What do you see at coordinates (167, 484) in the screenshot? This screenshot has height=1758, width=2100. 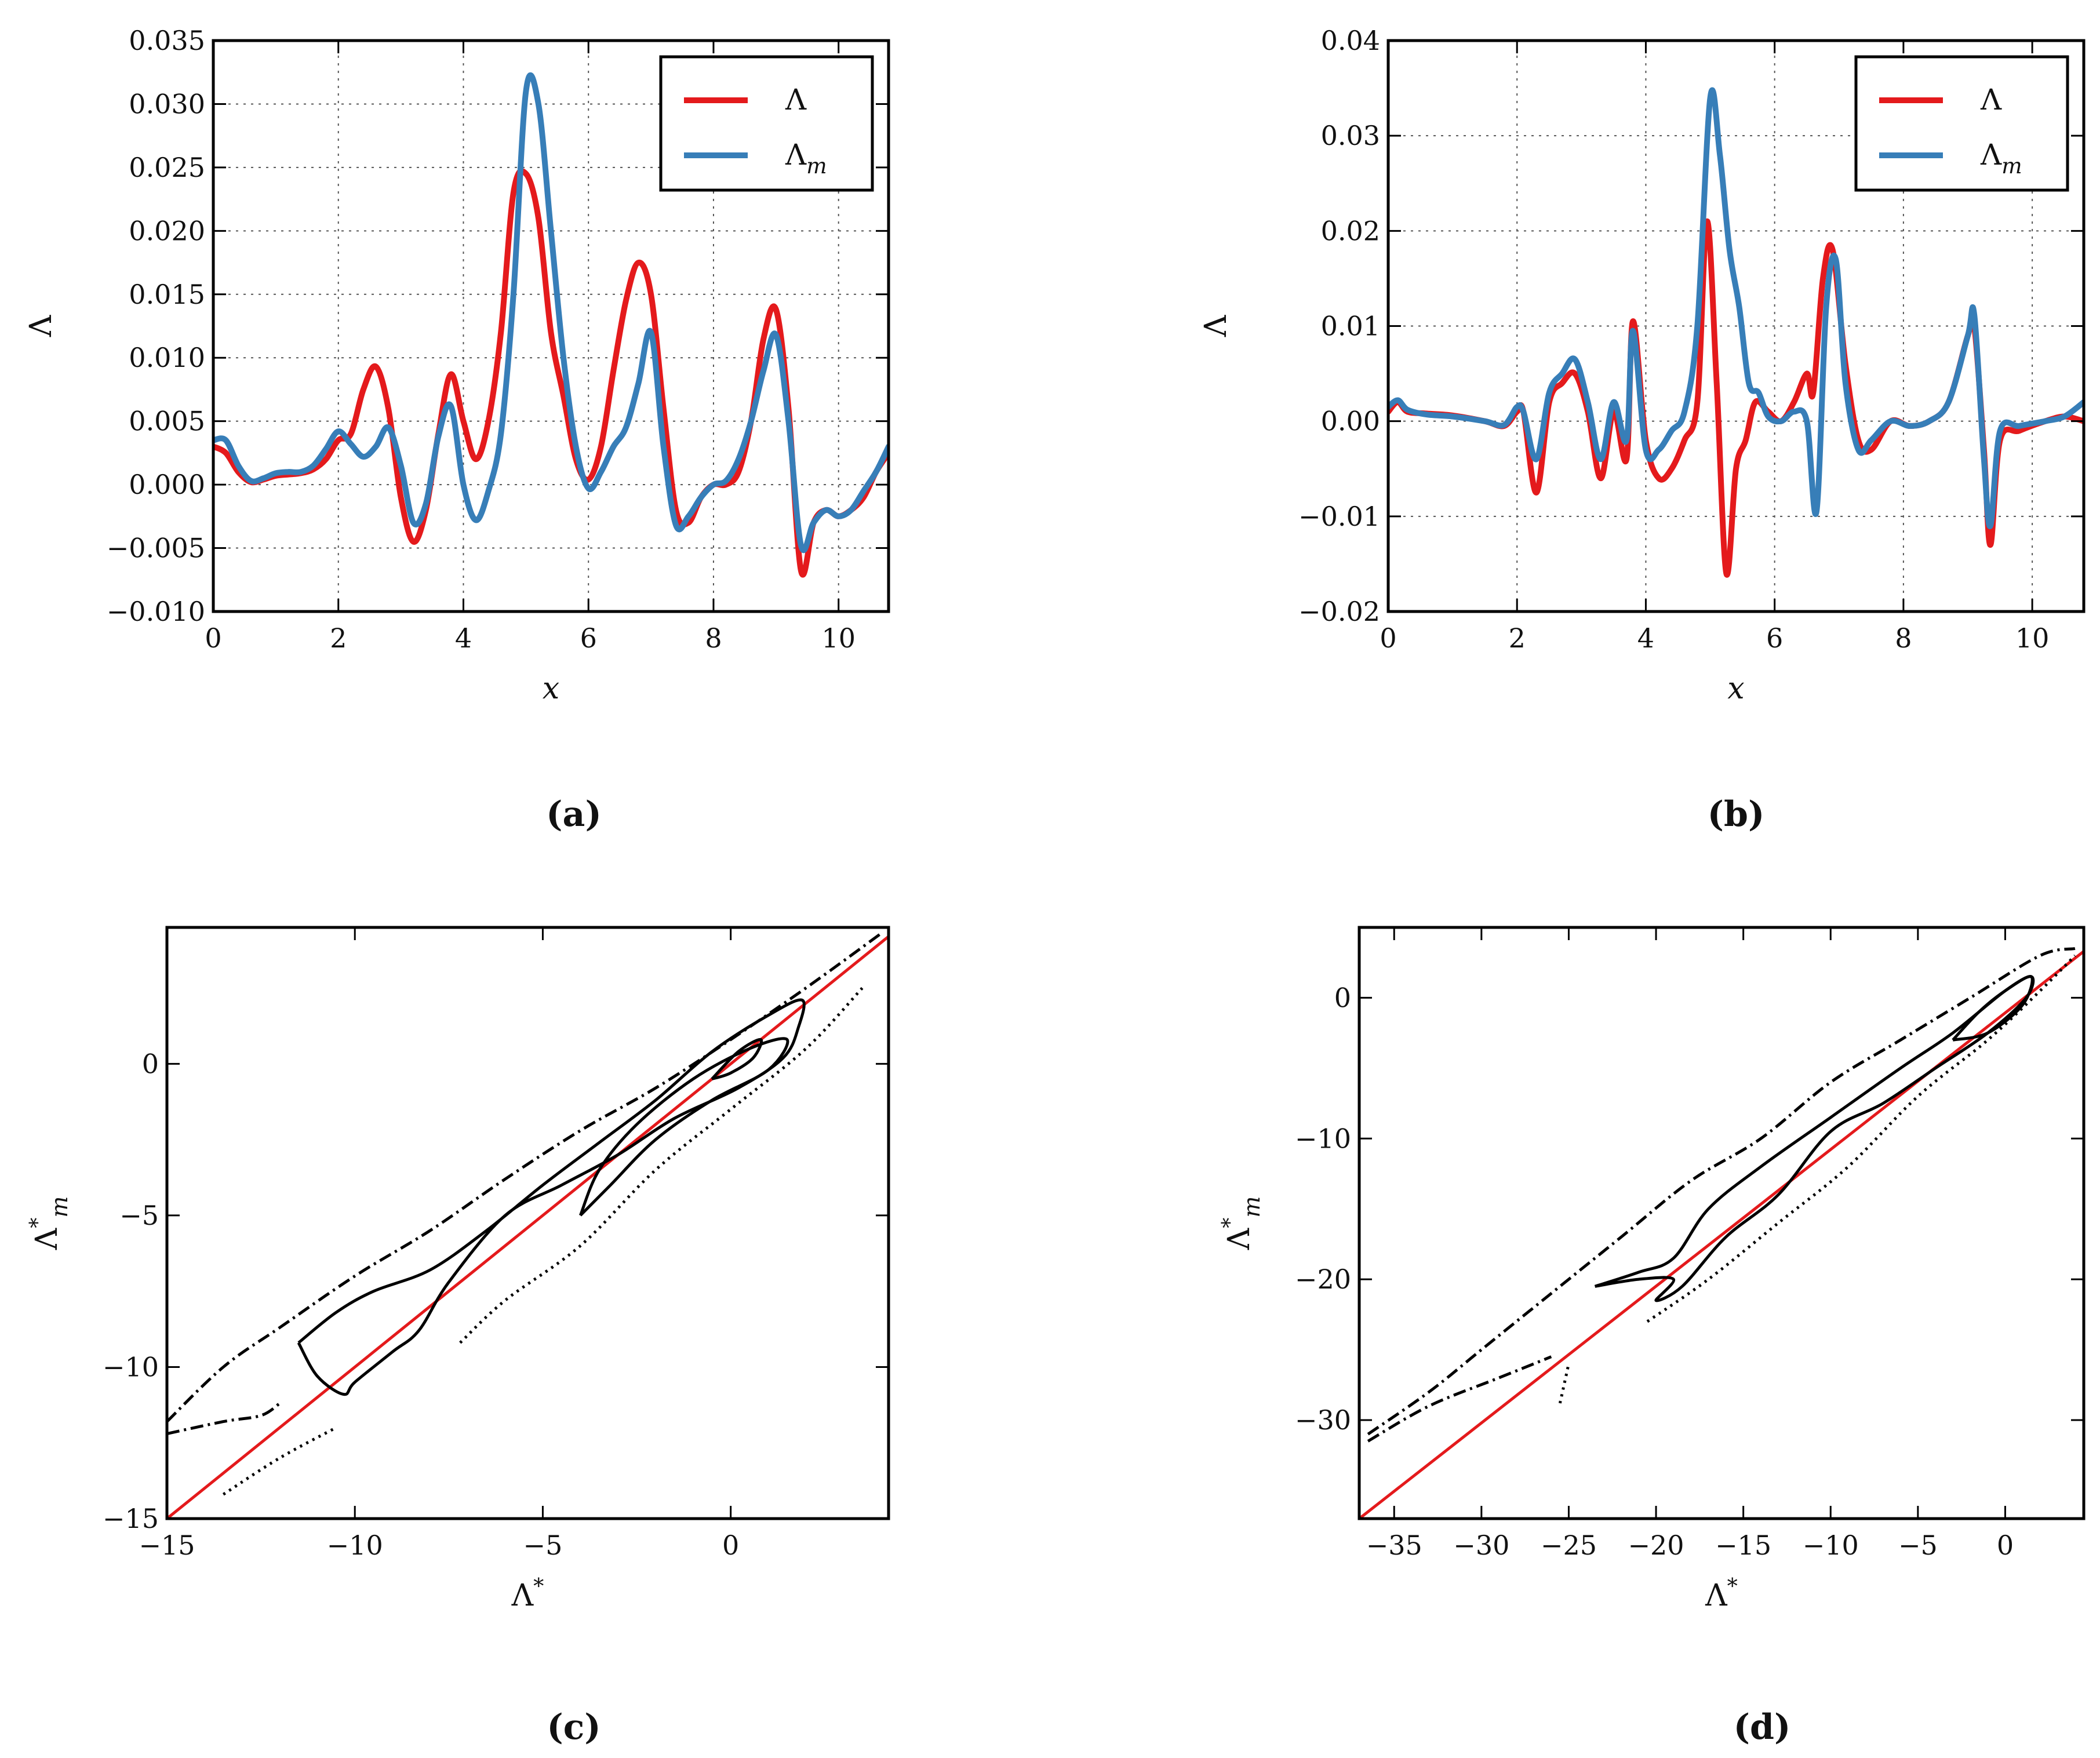 I see `y-tick-label: 0.000` at bounding box center [167, 484].